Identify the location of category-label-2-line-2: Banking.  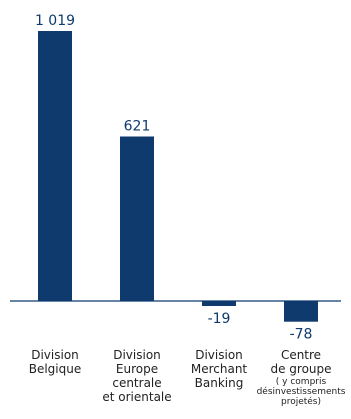
(219, 383).